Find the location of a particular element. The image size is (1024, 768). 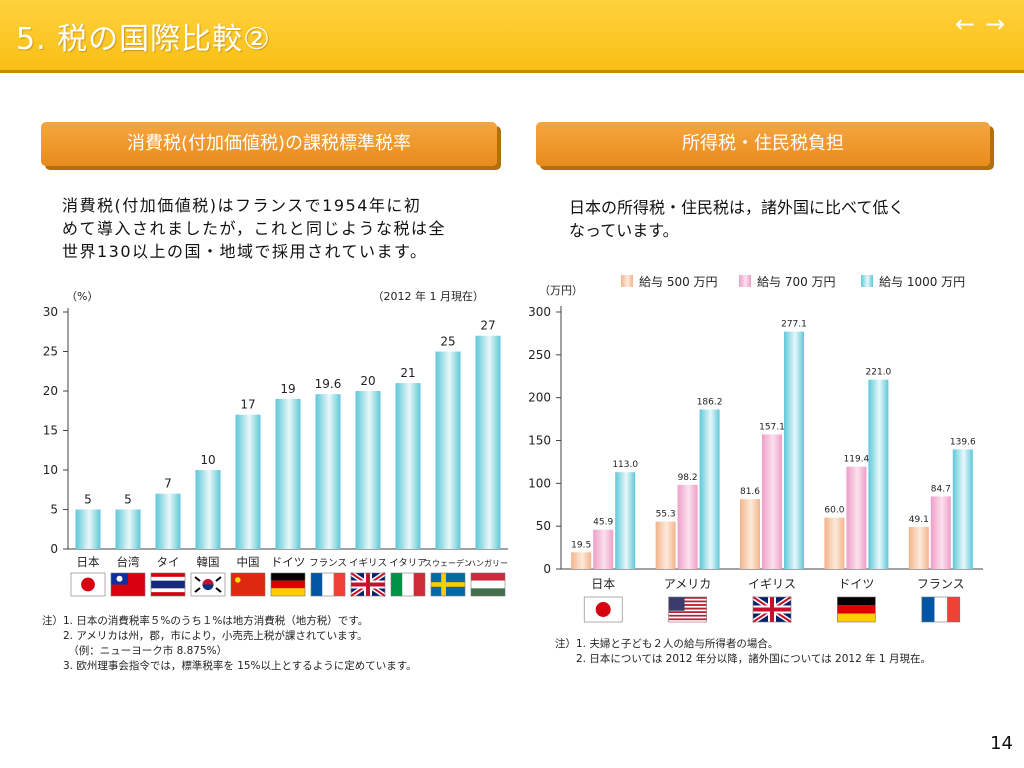

bar-value-label: 119.4 is located at coordinates (857, 460).